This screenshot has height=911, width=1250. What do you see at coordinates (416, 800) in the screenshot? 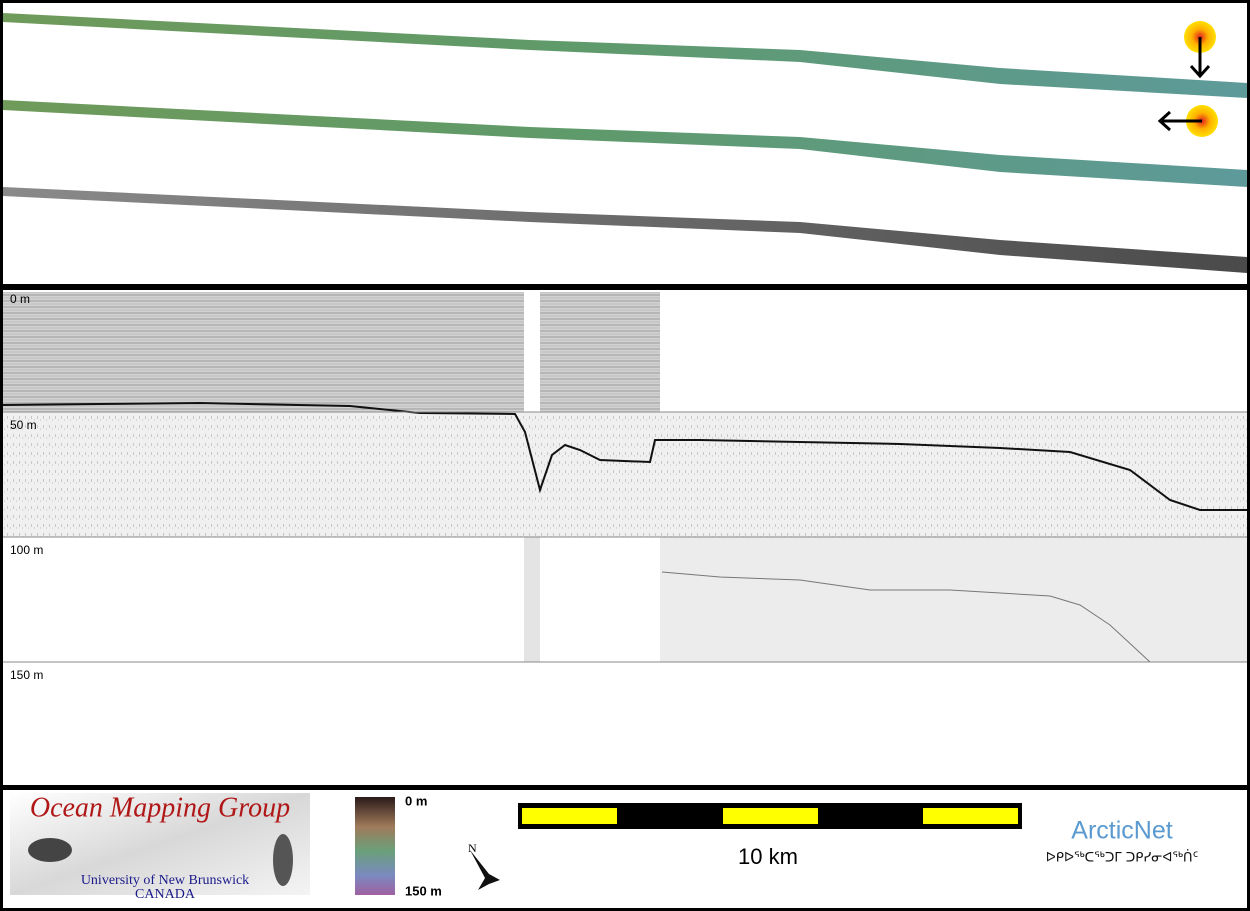
I see `scale-label: 0 m` at bounding box center [416, 800].